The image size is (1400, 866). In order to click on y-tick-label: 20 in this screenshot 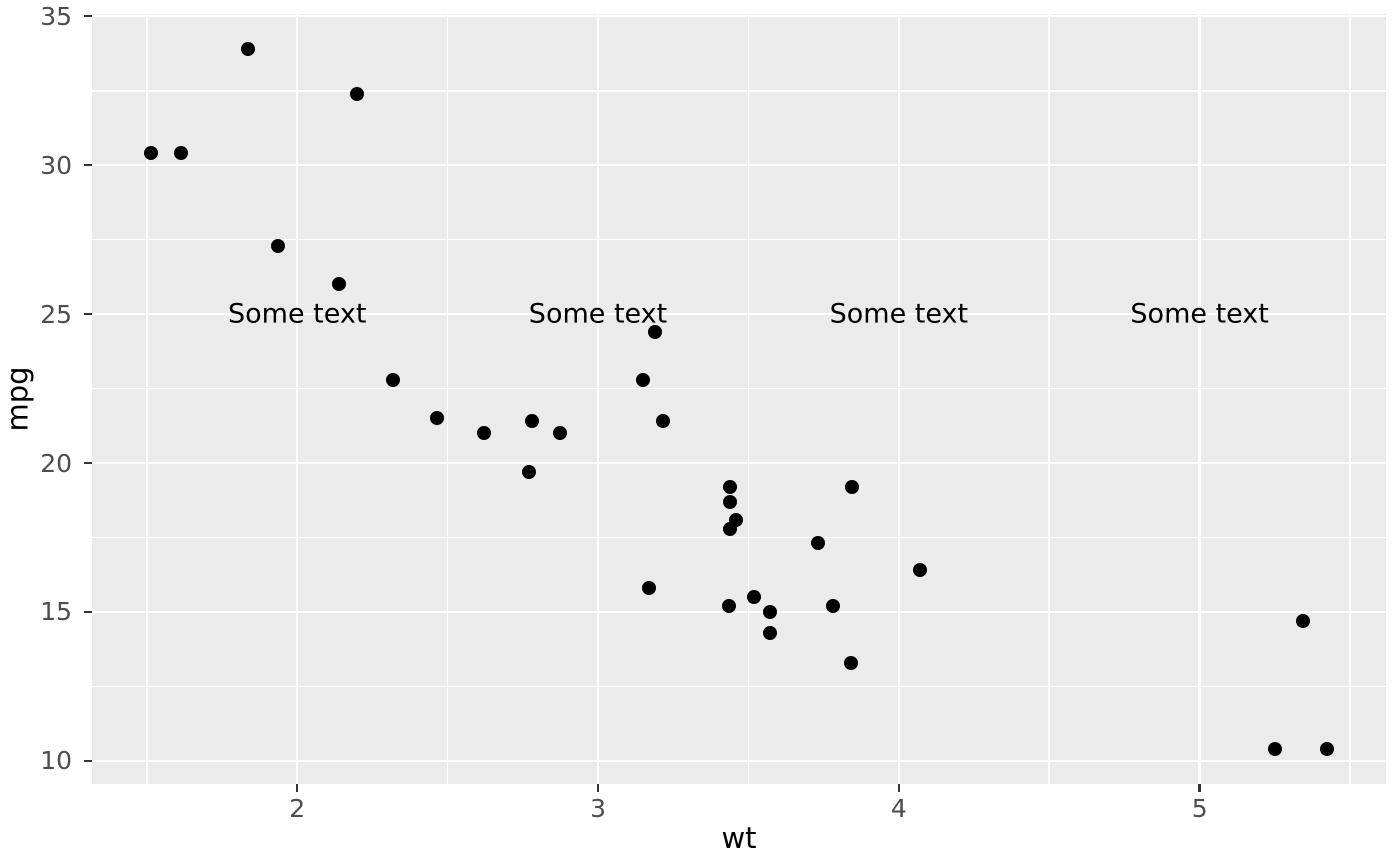, I will do `click(56, 463)`.